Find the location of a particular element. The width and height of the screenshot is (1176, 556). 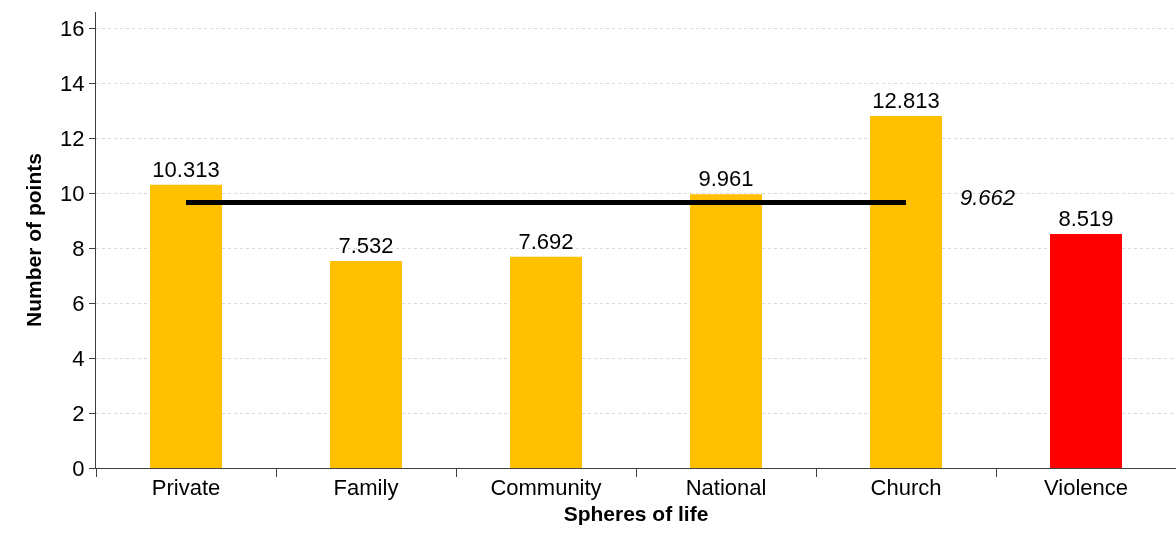

x-tick-label: Family is located at coordinates (366, 488).